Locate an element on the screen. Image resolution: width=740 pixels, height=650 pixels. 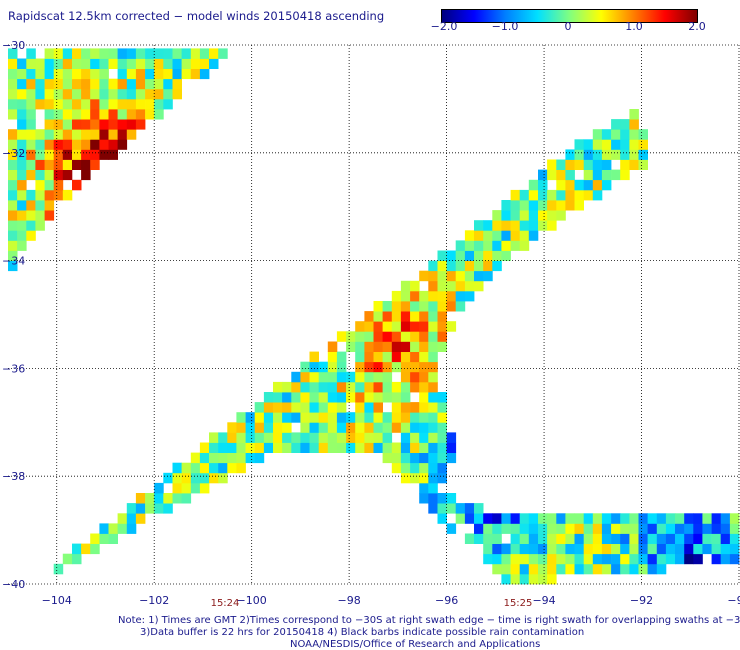
colorbar-tick: 0 is located at coordinates (568, 26).